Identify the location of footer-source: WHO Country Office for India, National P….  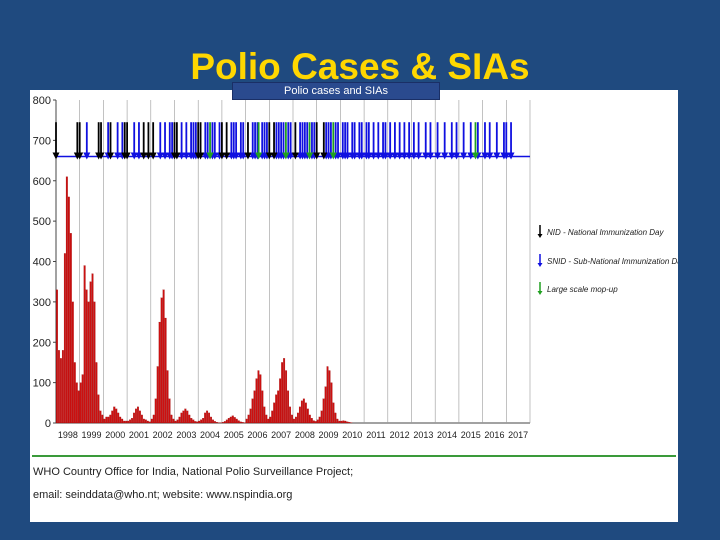
(193, 472).